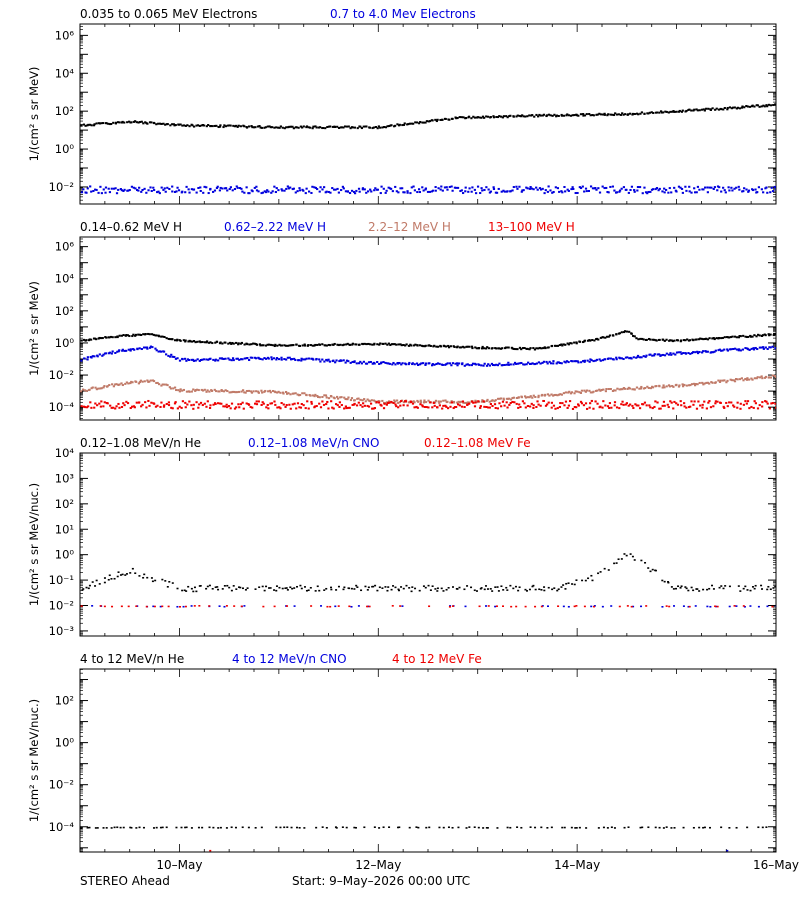  What do you see at coordinates (313, 443) in the screenshot?
I see `legend-entry: 0.12–1.08 MeV/n CNO` at bounding box center [313, 443].